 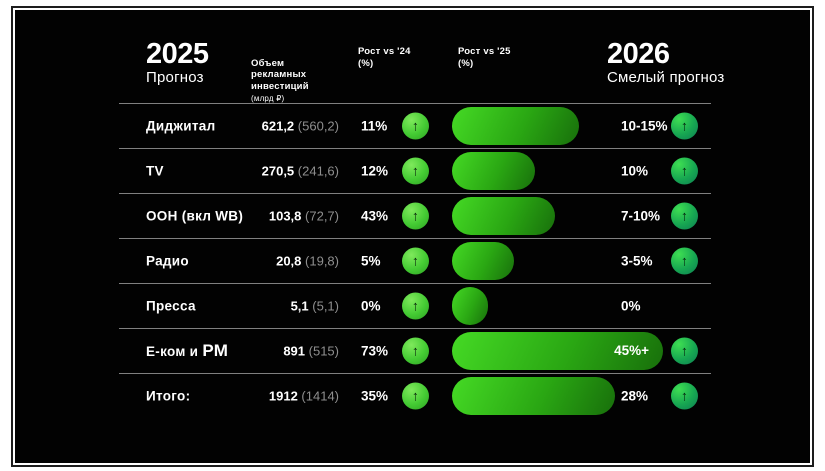 I want to click on growth-vs-24: 12%, so click(x=375, y=171).